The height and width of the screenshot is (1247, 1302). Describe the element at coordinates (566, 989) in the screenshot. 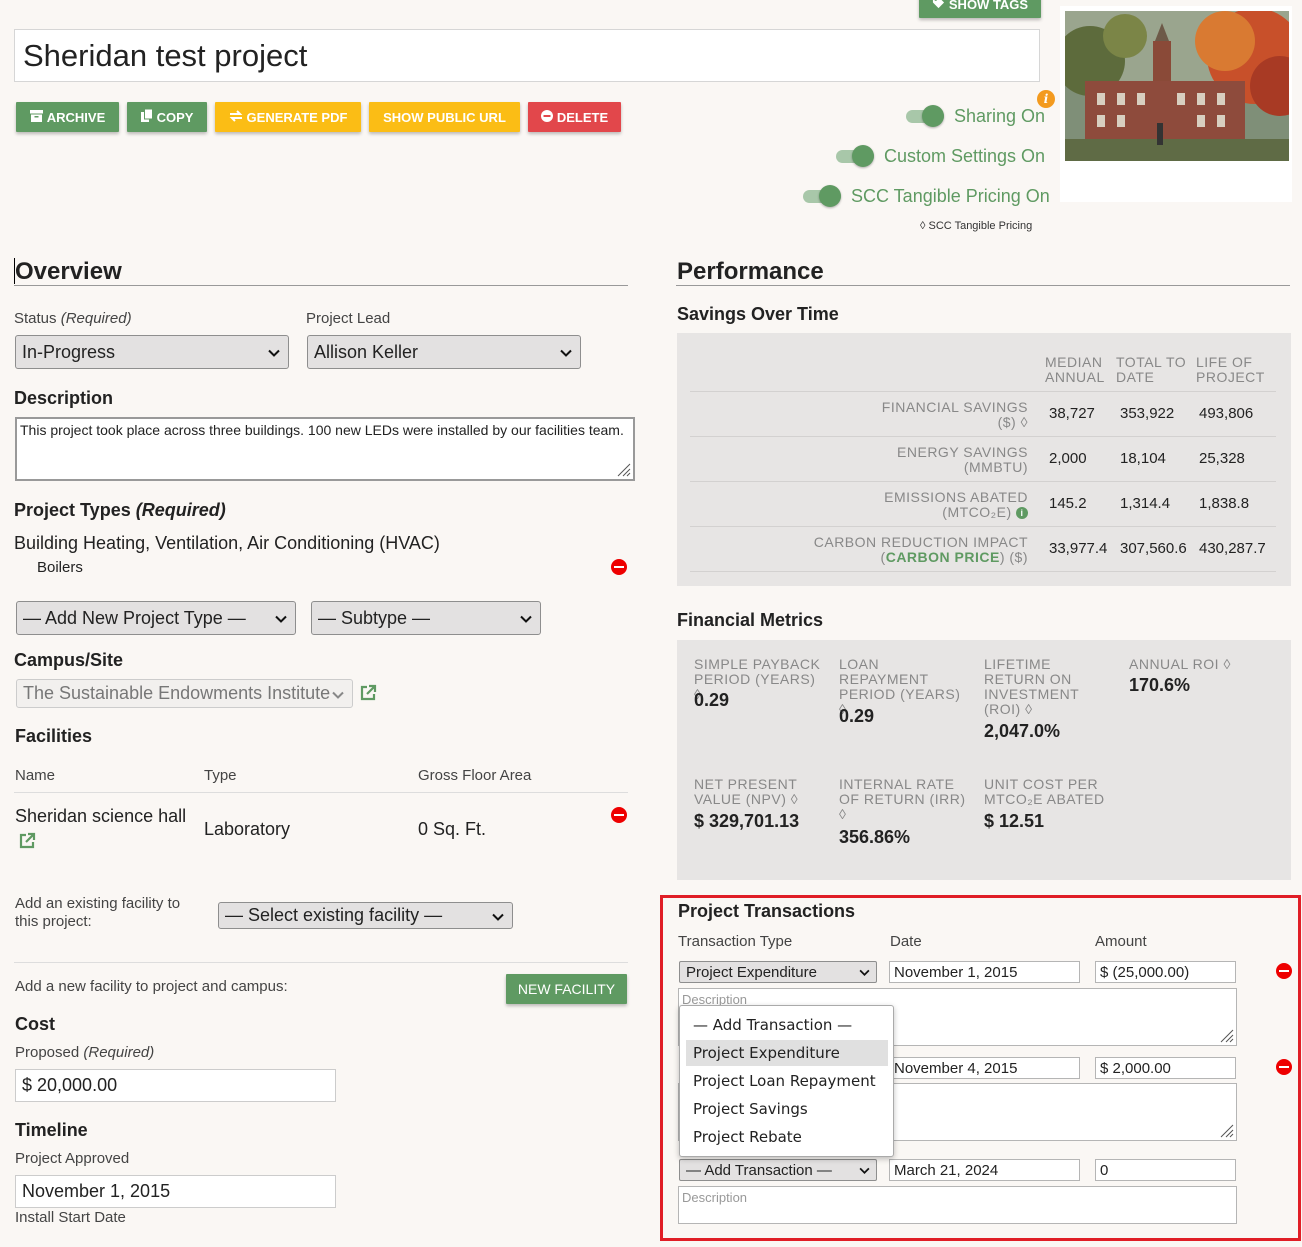

I see `new-facility-button: NEW FACILITY` at that location.